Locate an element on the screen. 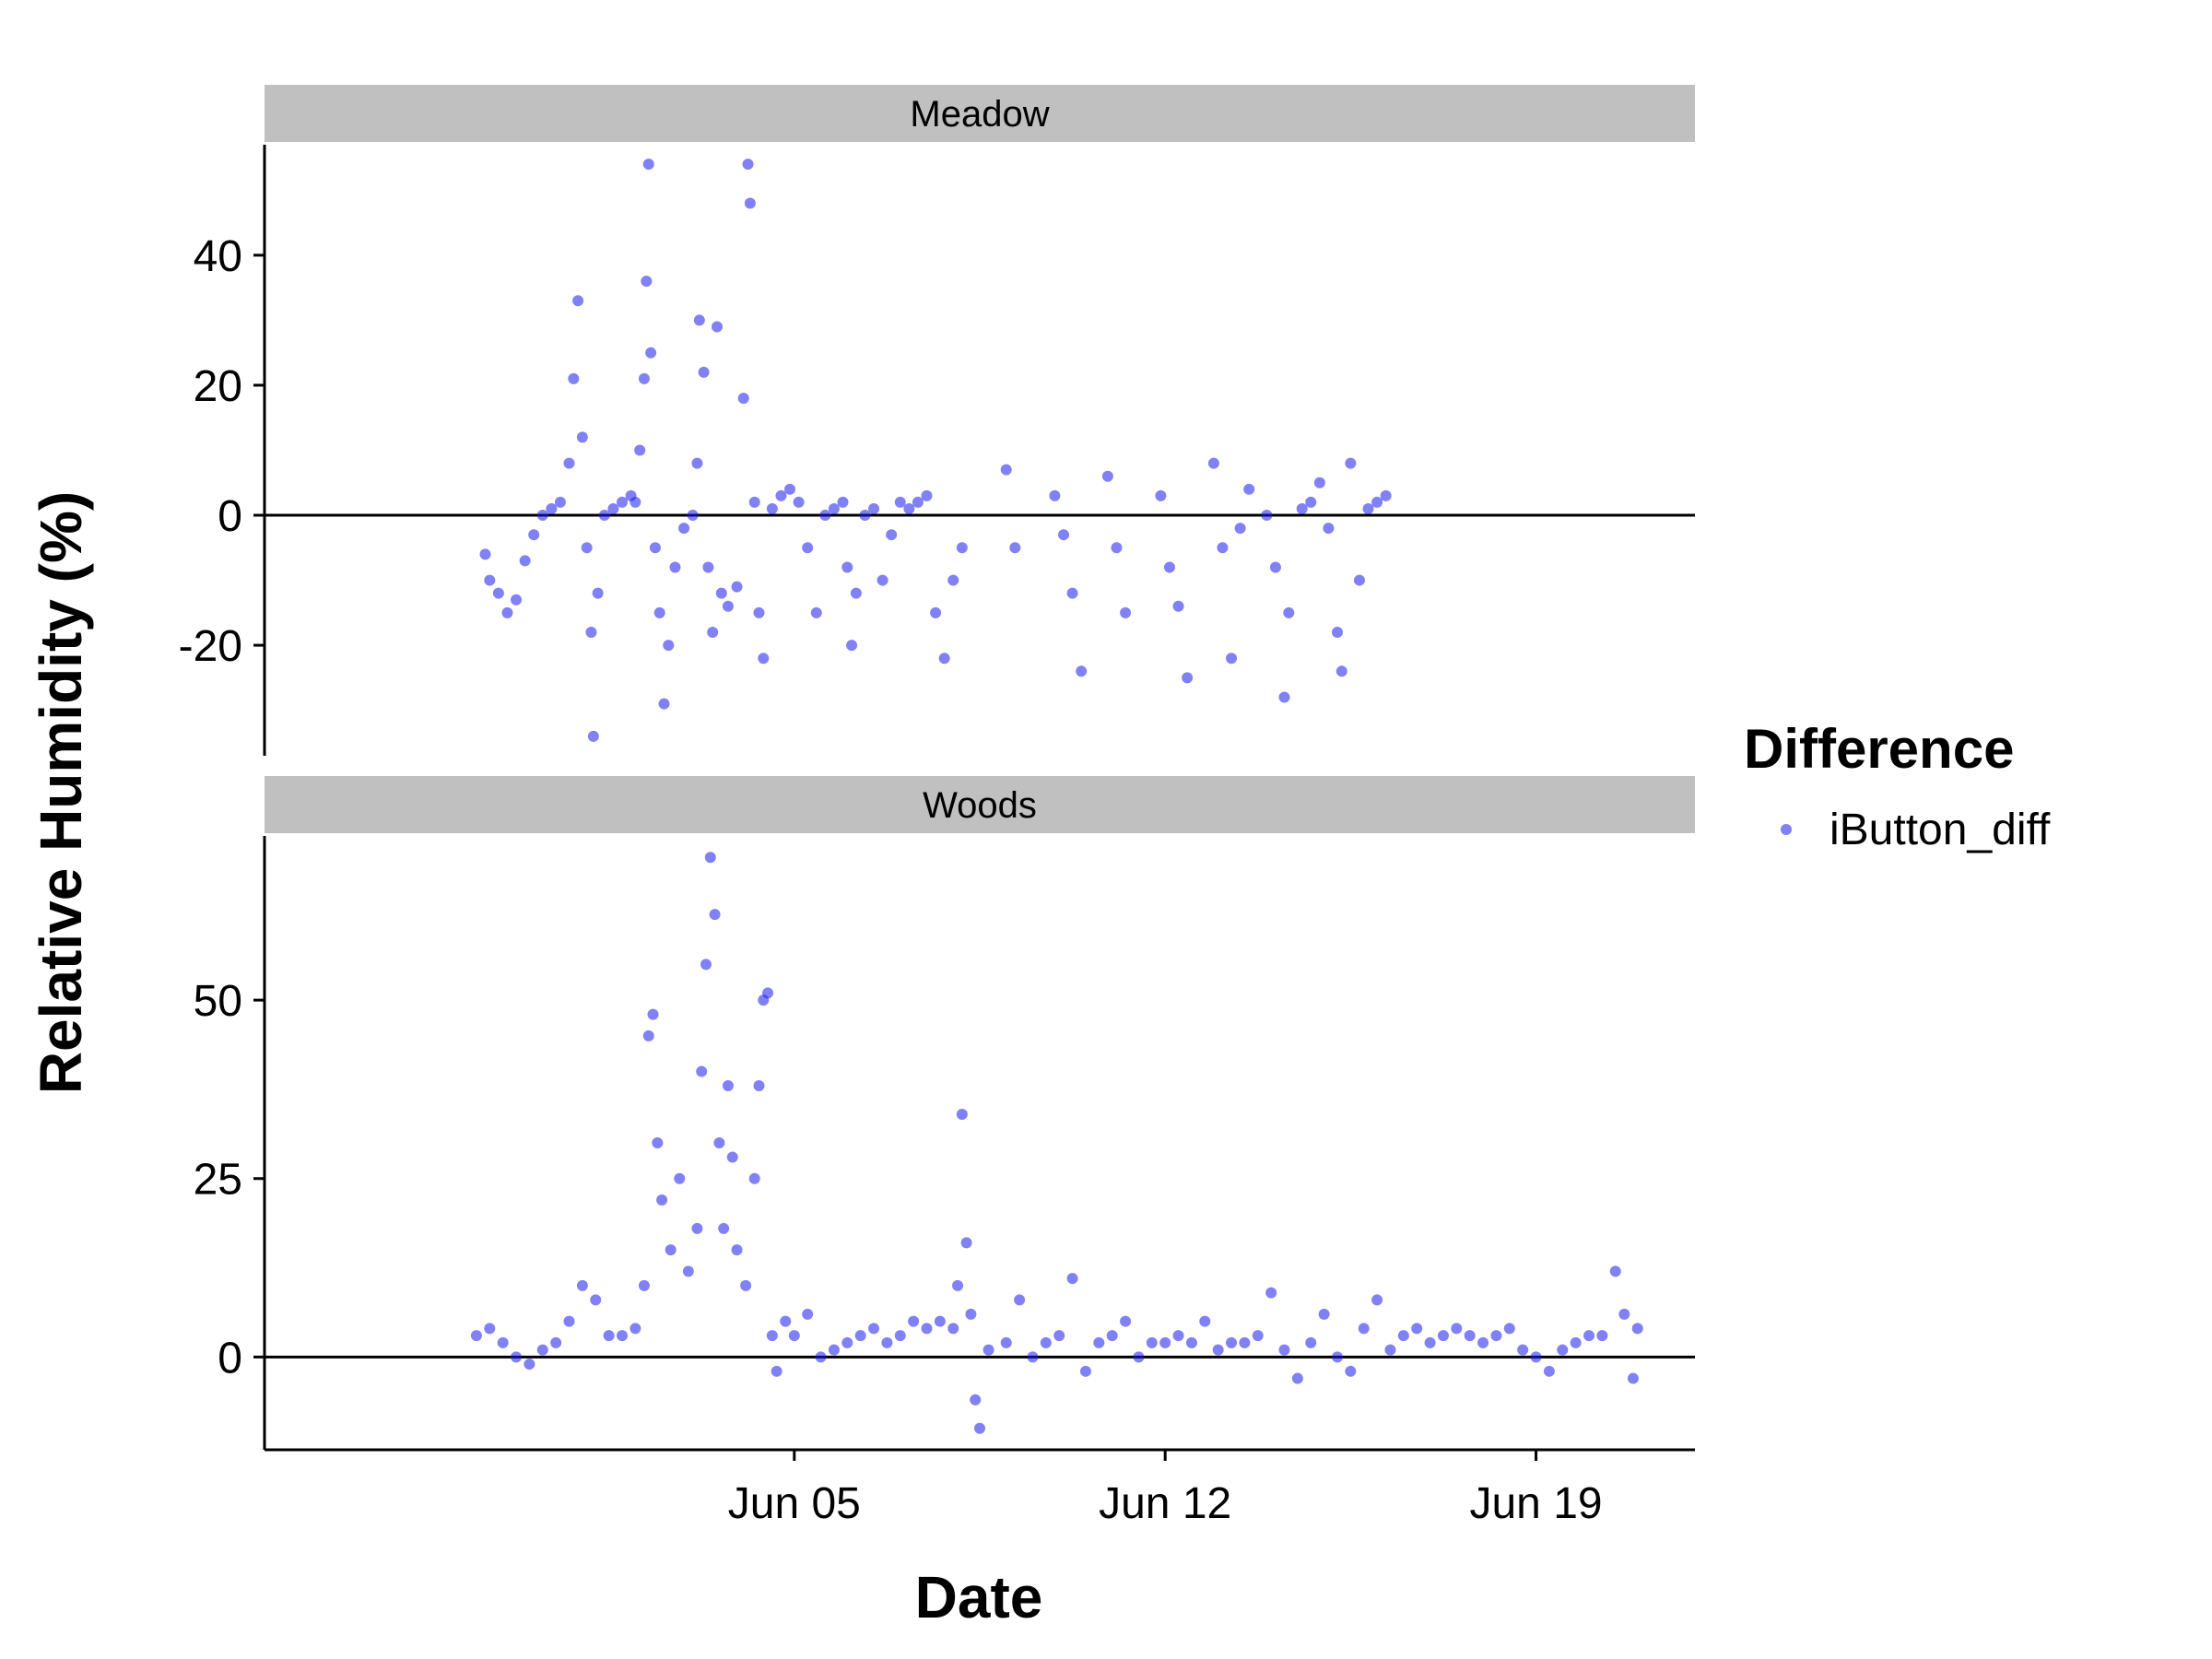 This screenshot has height=1659, width=2212. y-tick-label: 50 is located at coordinates (218, 1001).